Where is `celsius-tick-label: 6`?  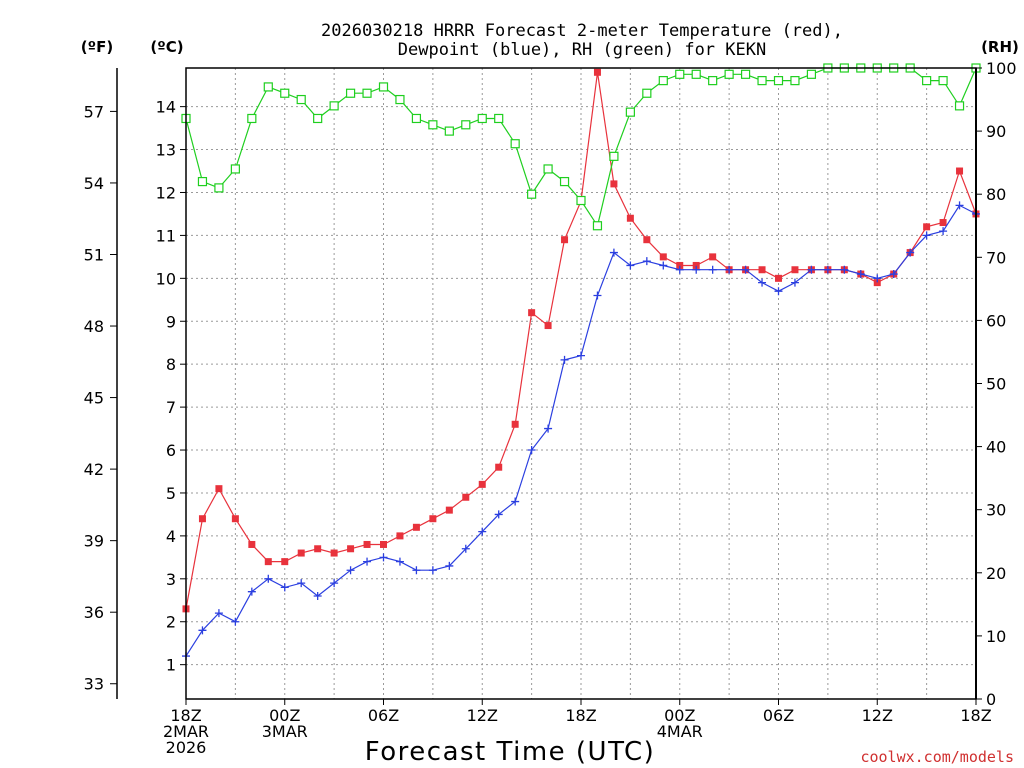 celsius-tick-label: 6 is located at coordinates (171, 450).